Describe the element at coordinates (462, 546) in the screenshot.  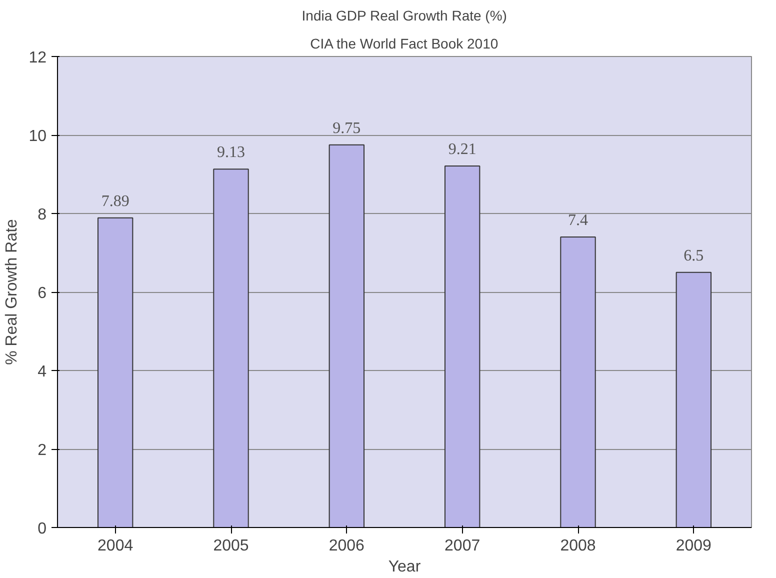
I see `x-tick-label: 2007` at that location.